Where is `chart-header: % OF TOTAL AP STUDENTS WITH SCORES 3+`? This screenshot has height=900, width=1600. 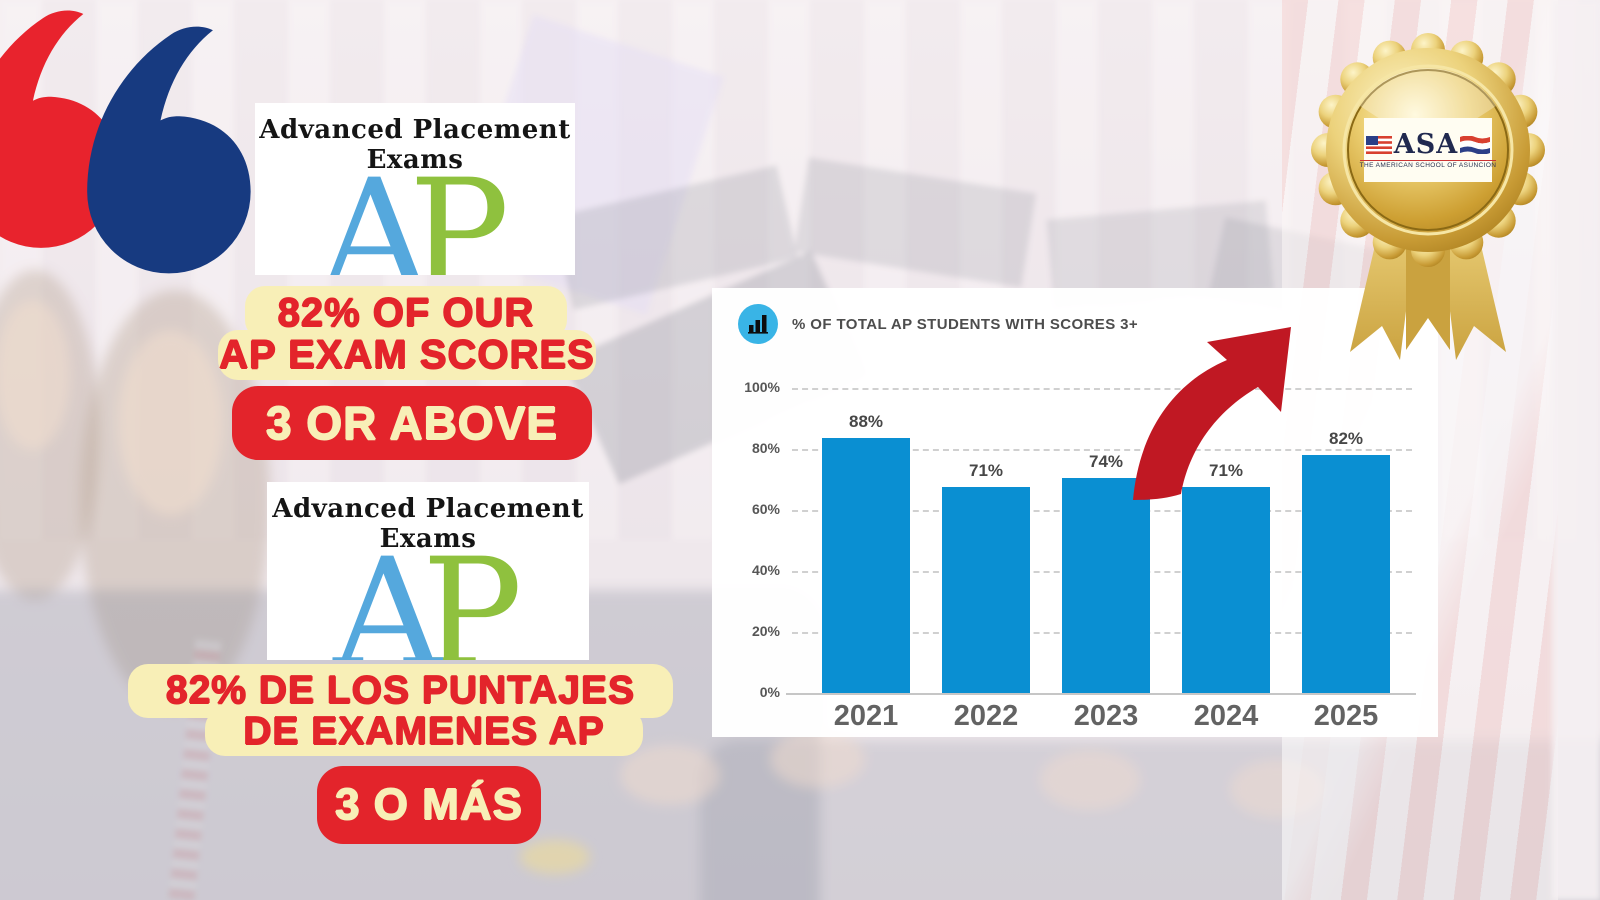 chart-header: % OF TOTAL AP STUDENTS WITH SCORES 3+ is located at coordinates (938, 324).